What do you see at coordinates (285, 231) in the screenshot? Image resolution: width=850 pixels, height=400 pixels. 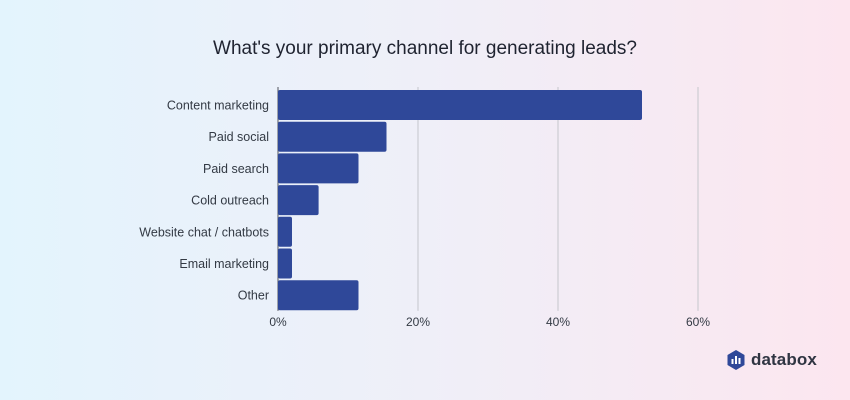 I see `bar-website-chat-chatbots` at bounding box center [285, 231].